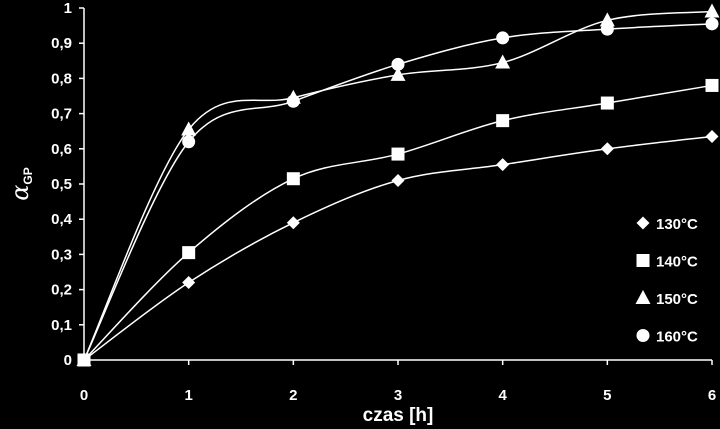  I want to click on y-tick-label: 1, so click(68, 8).